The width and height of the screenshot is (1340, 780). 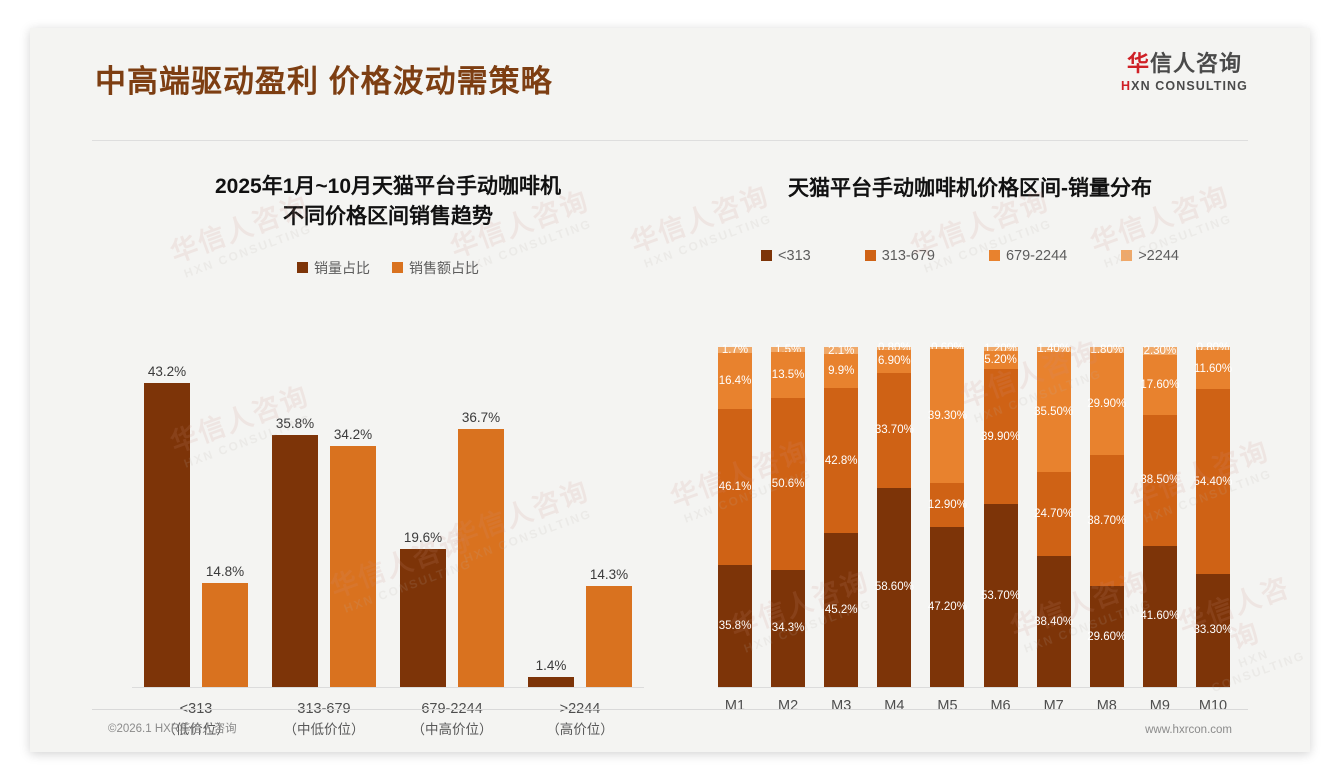 What do you see at coordinates (1106, 350) in the screenshot?
I see `stack-segment: 1.80%` at bounding box center [1106, 350].